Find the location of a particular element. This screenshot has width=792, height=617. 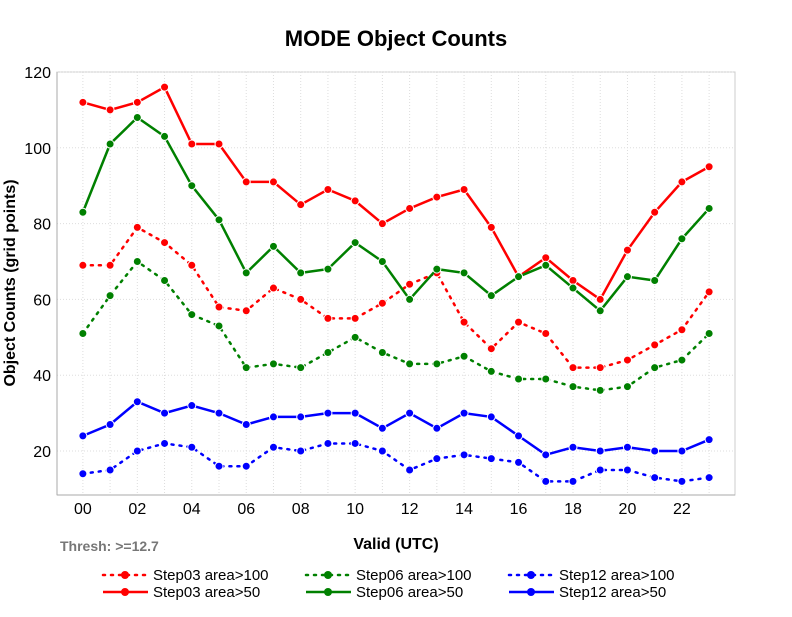

legend-label: Step03 area>50 is located at coordinates (206, 592).